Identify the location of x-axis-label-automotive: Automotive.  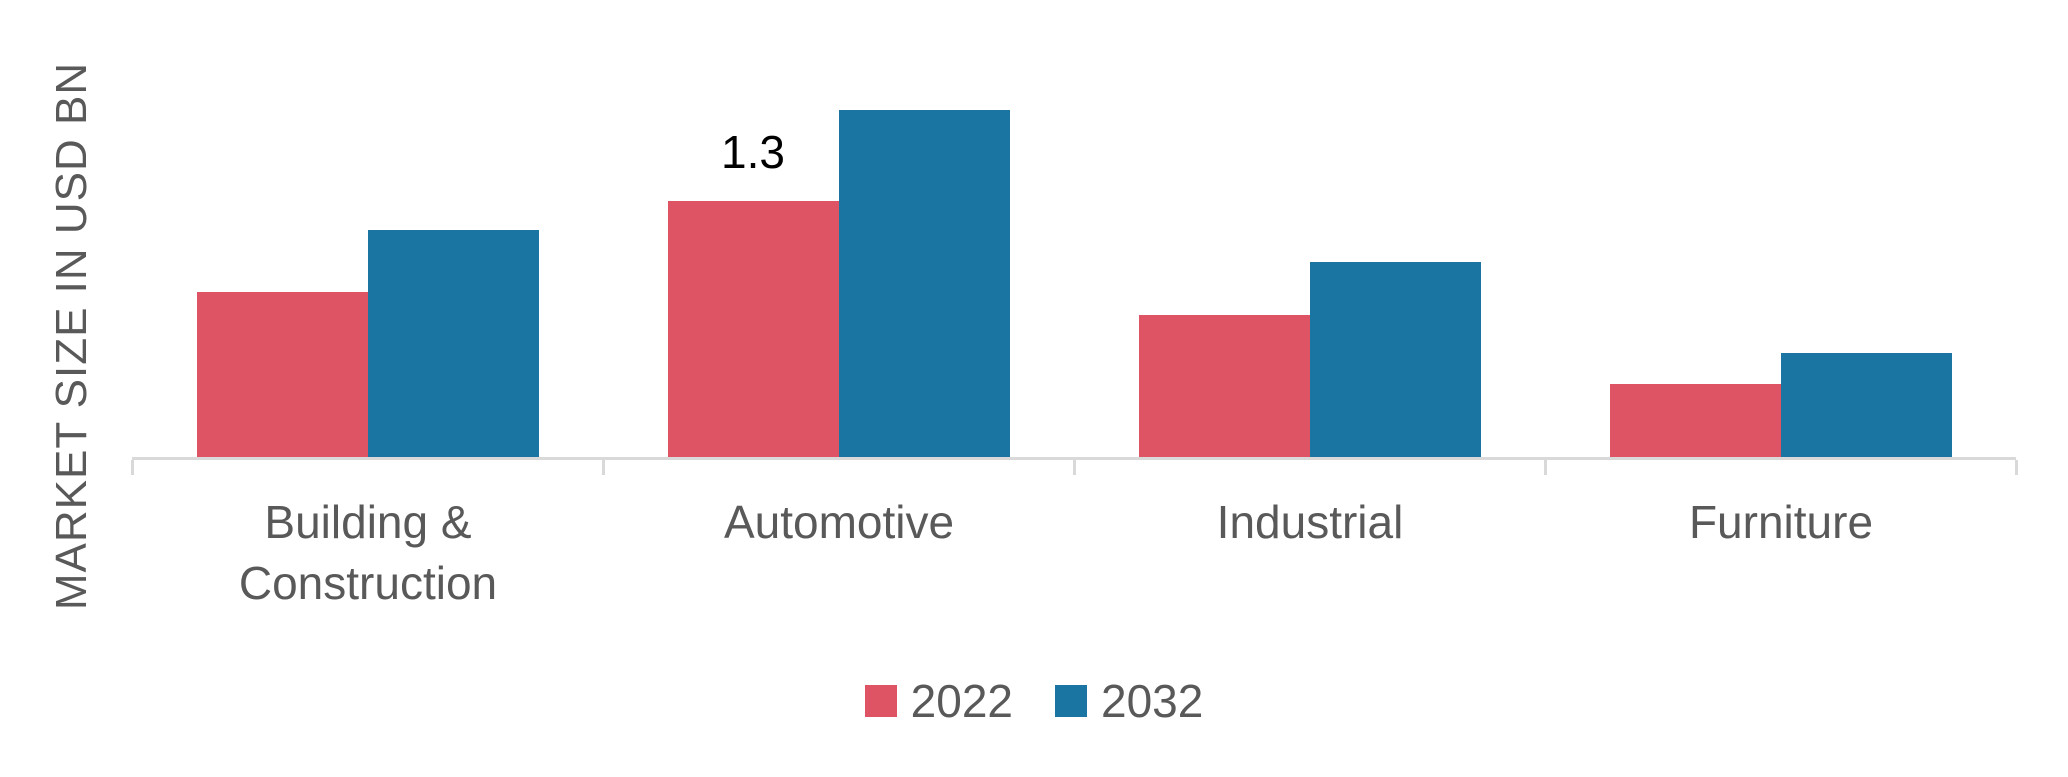
(839, 522).